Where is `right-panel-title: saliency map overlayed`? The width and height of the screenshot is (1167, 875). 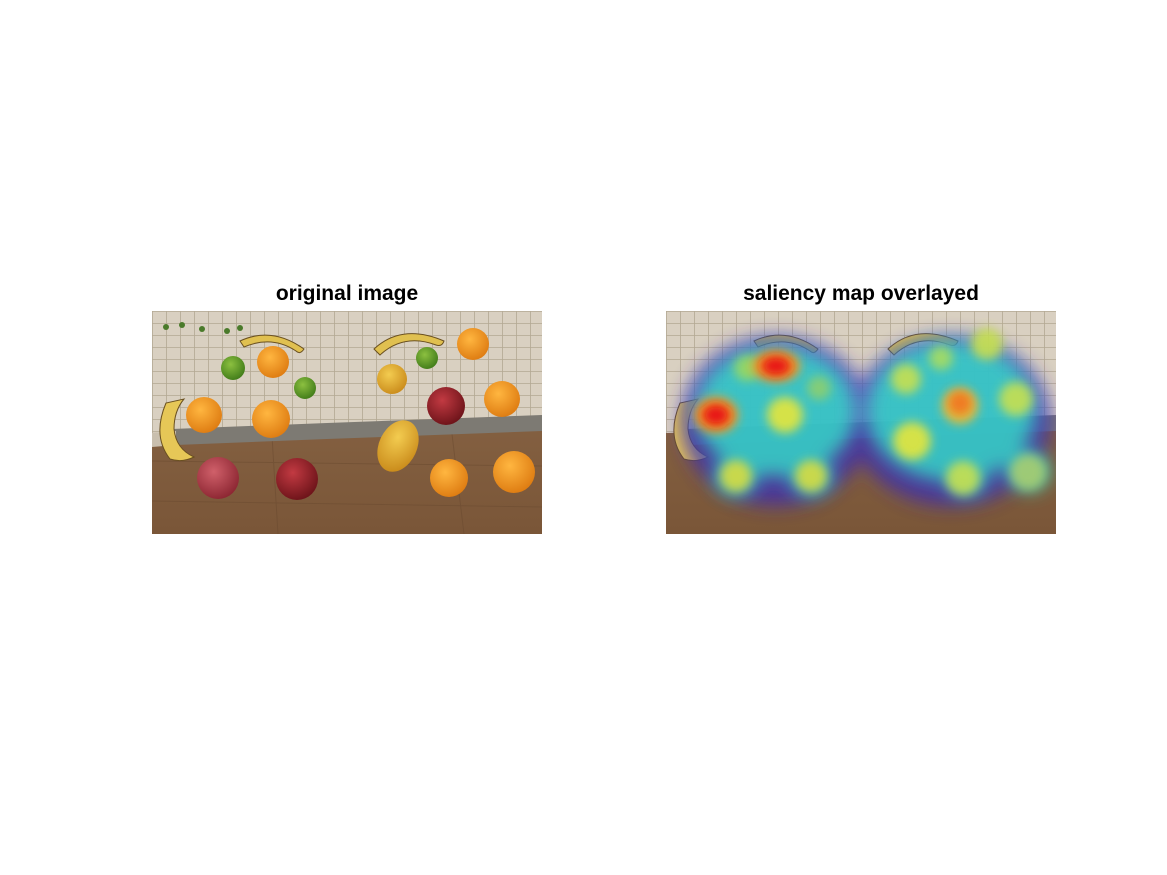
right-panel-title: saliency map overlayed is located at coordinates (861, 293).